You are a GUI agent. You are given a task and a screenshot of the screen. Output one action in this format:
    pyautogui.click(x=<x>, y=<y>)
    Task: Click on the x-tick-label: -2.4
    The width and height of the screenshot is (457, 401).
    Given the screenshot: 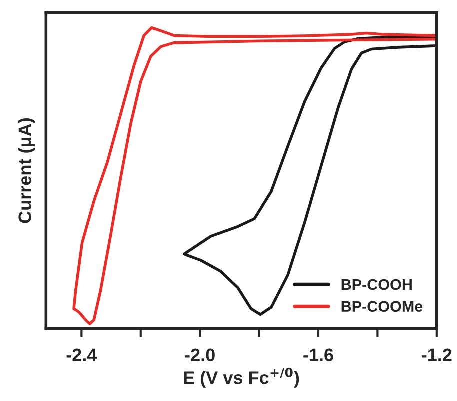 What is the action you would take?
    pyautogui.click(x=82, y=355)
    